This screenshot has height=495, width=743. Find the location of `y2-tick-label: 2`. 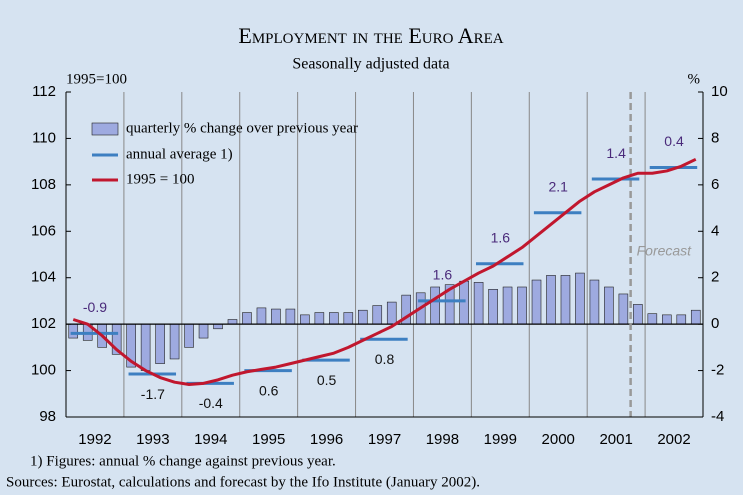

y2-tick-label: 2 is located at coordinates (715, 277).